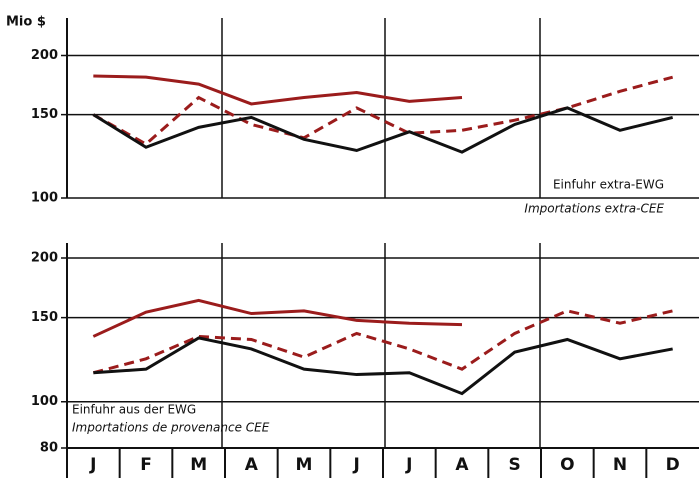  I want to click on x-tick-label: O, so click(567, 465).